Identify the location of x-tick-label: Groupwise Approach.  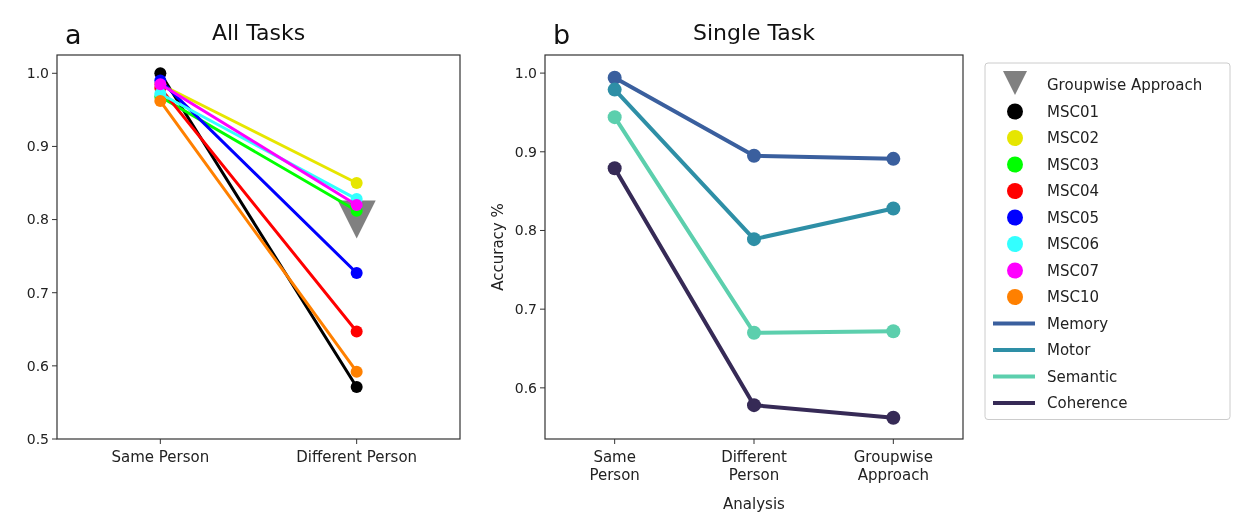
(893, 466).